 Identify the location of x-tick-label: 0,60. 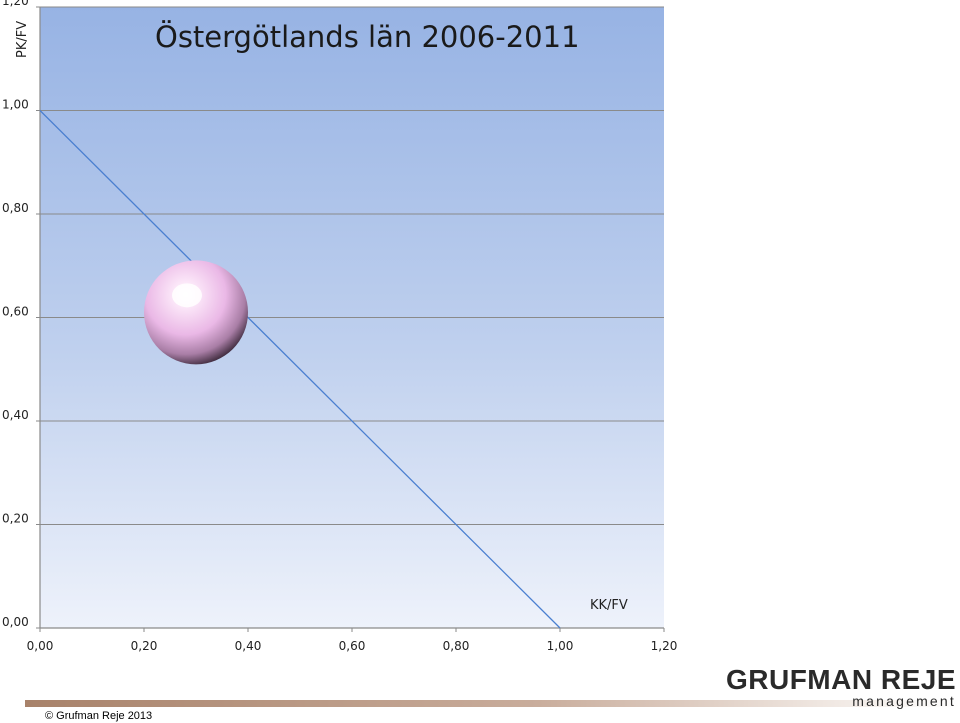
(352, 646).